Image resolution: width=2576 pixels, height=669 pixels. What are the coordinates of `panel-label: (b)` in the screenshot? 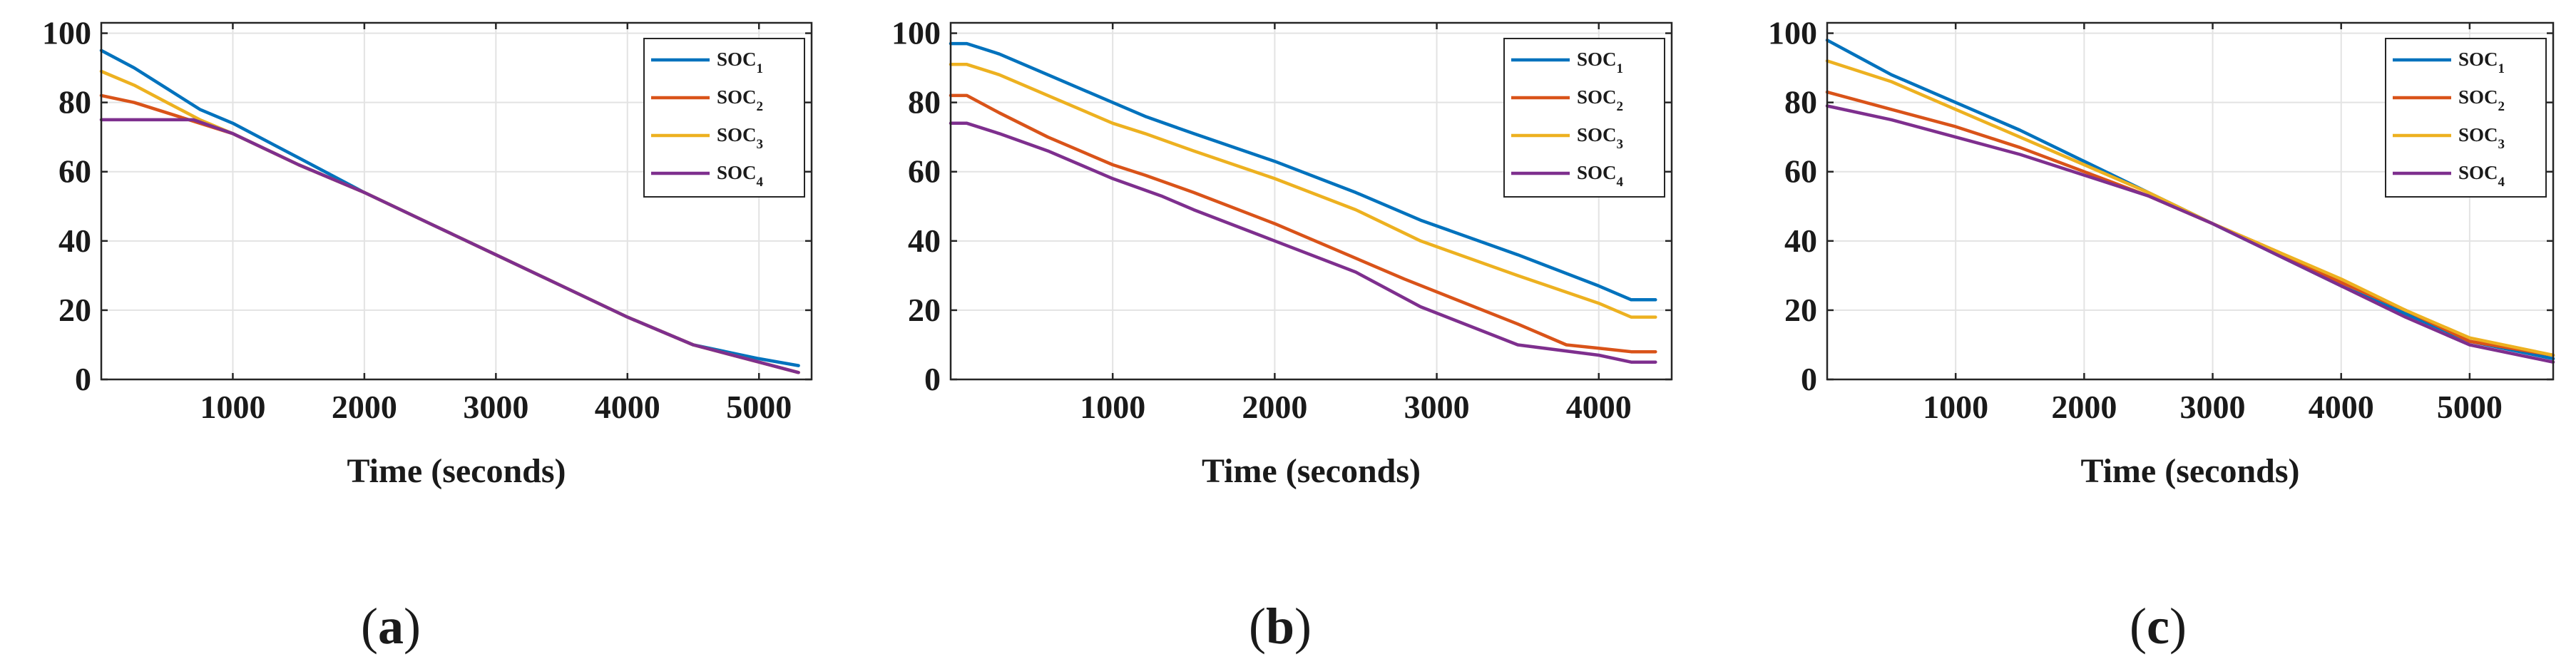 It's located at (1281, 626).